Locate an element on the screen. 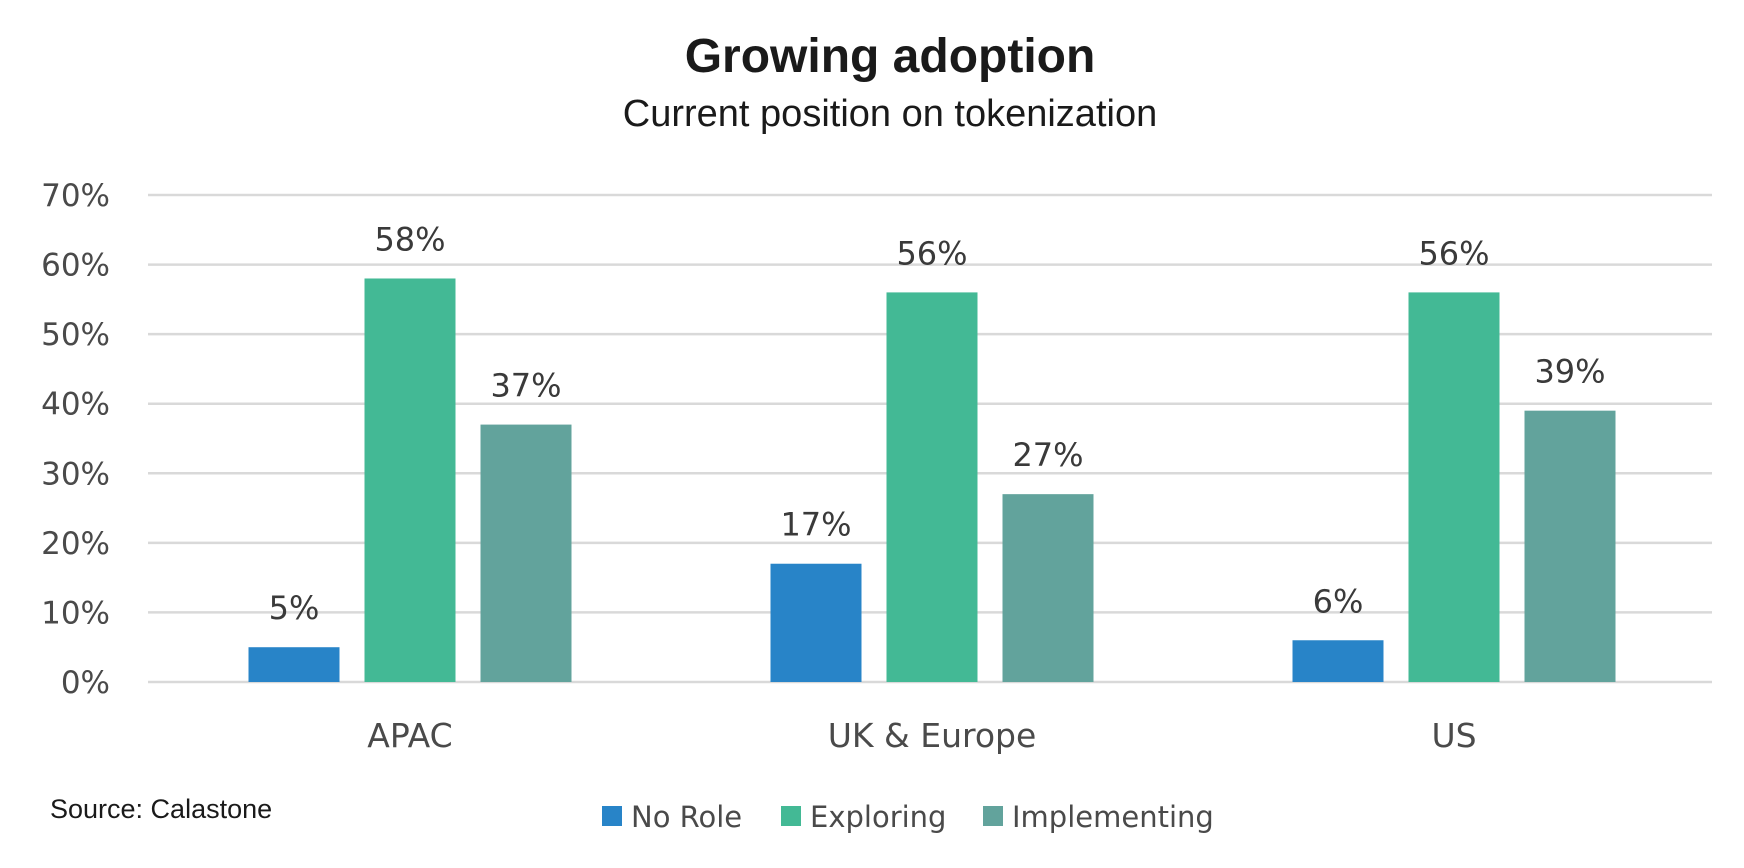 The height and width of the screenshot is (868, 1744). data-label: 58% is located at coordinates (409, 239).